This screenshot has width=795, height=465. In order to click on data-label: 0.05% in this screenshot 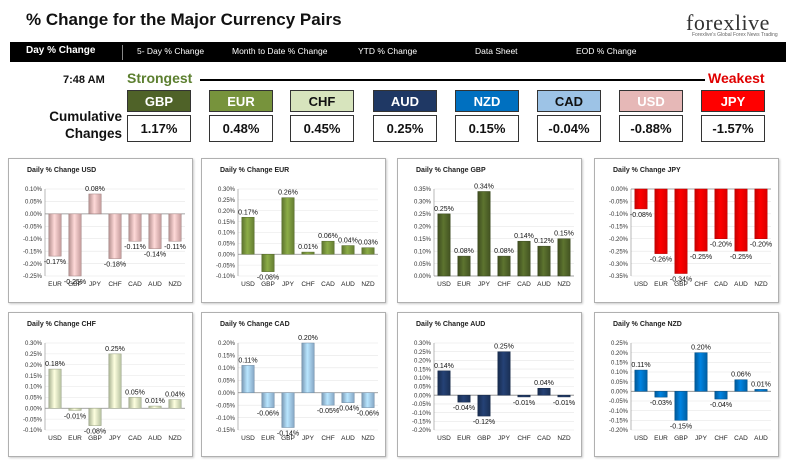, I will do `click(135, 392)`.